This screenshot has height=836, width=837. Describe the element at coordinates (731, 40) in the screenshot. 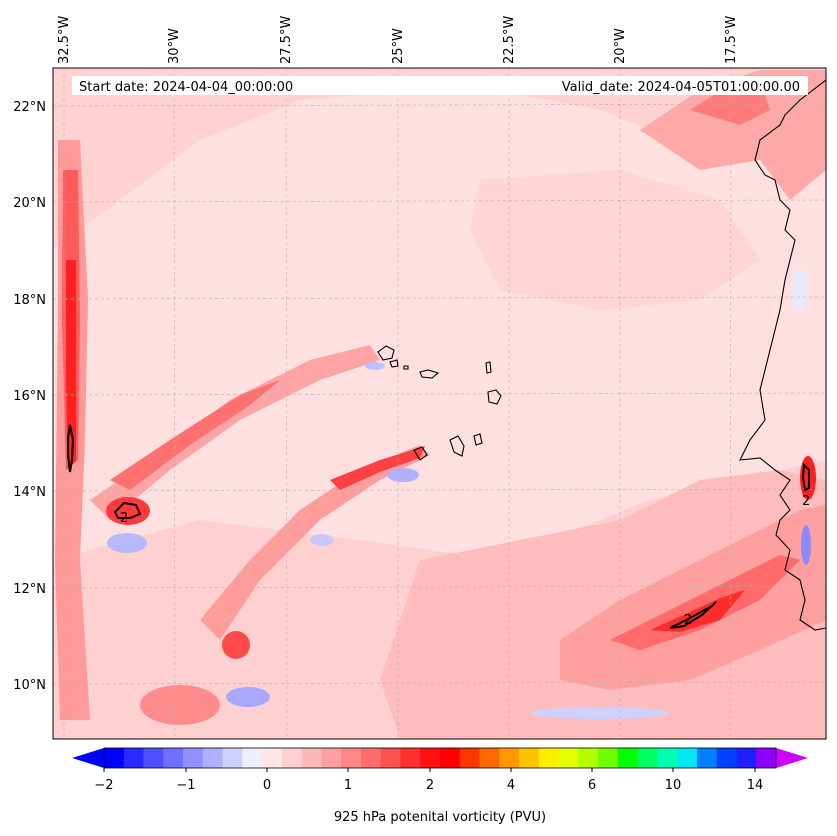

I see `lon-label: 17.5°W` at that location.